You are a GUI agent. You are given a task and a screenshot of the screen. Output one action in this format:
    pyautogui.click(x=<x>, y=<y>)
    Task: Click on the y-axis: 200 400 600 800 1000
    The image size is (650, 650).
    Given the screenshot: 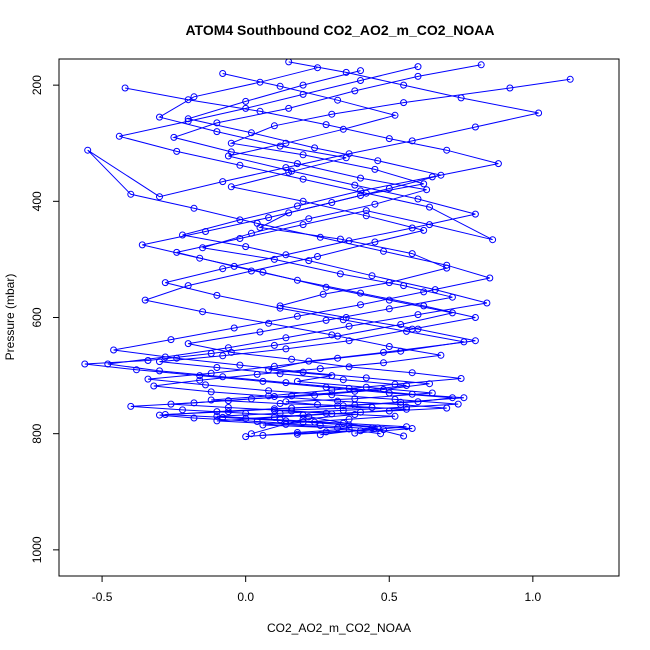 What is the action you would take?
    pyautogui.click(x=45, y=319)
    